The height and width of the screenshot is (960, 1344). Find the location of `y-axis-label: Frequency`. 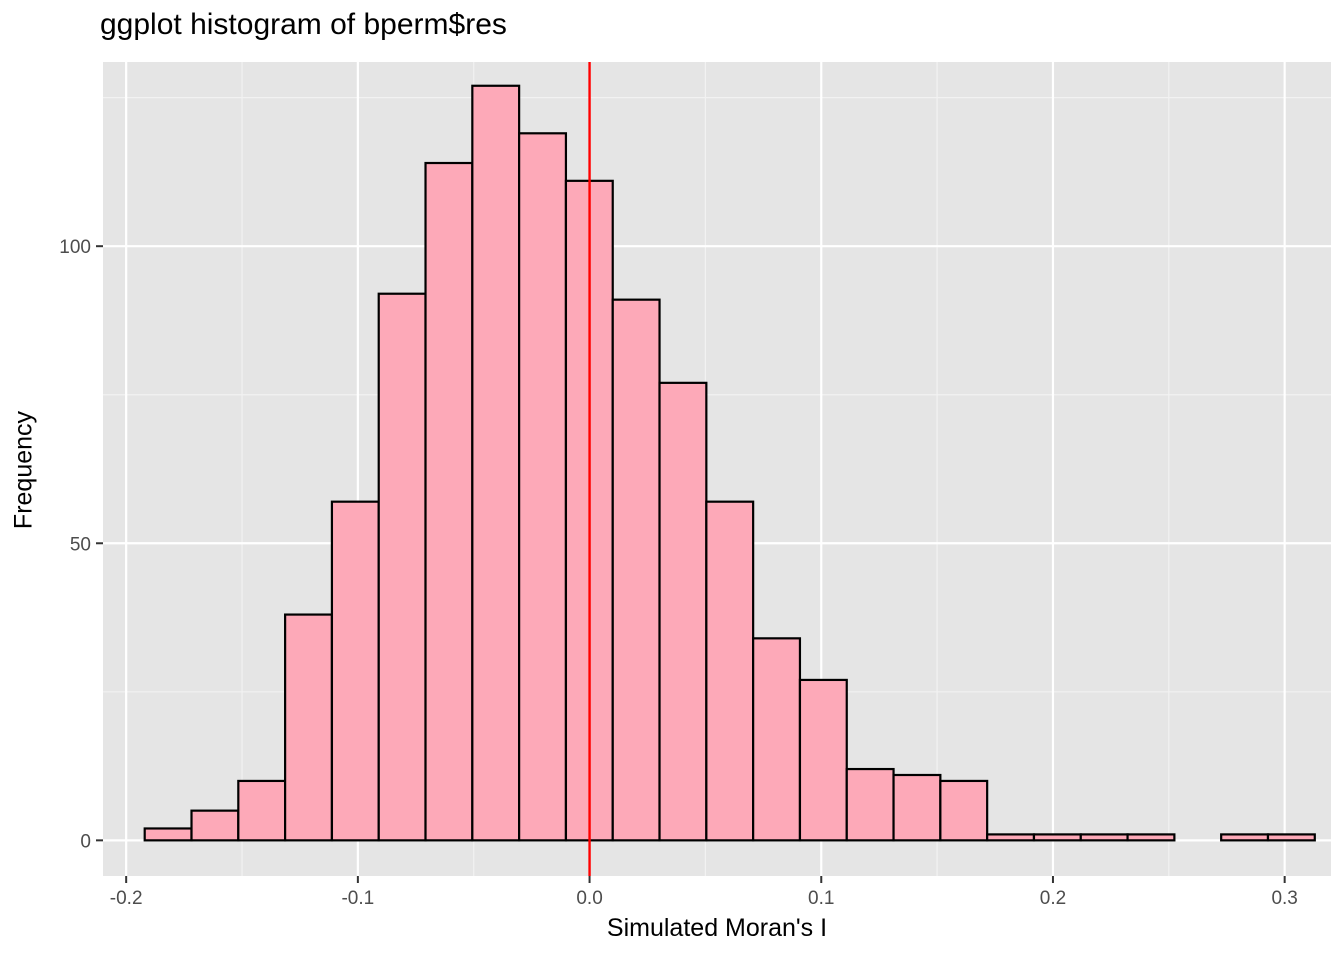

y-axis-label: Frequency is located at coordinates (23, 470).